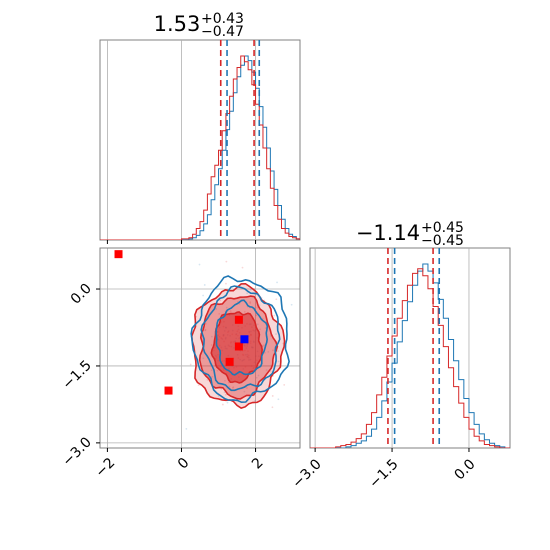  Describe the element at coordinates (106, 468) in the screenshot. I see `scatter-xtick-label-0: −2` at that location.